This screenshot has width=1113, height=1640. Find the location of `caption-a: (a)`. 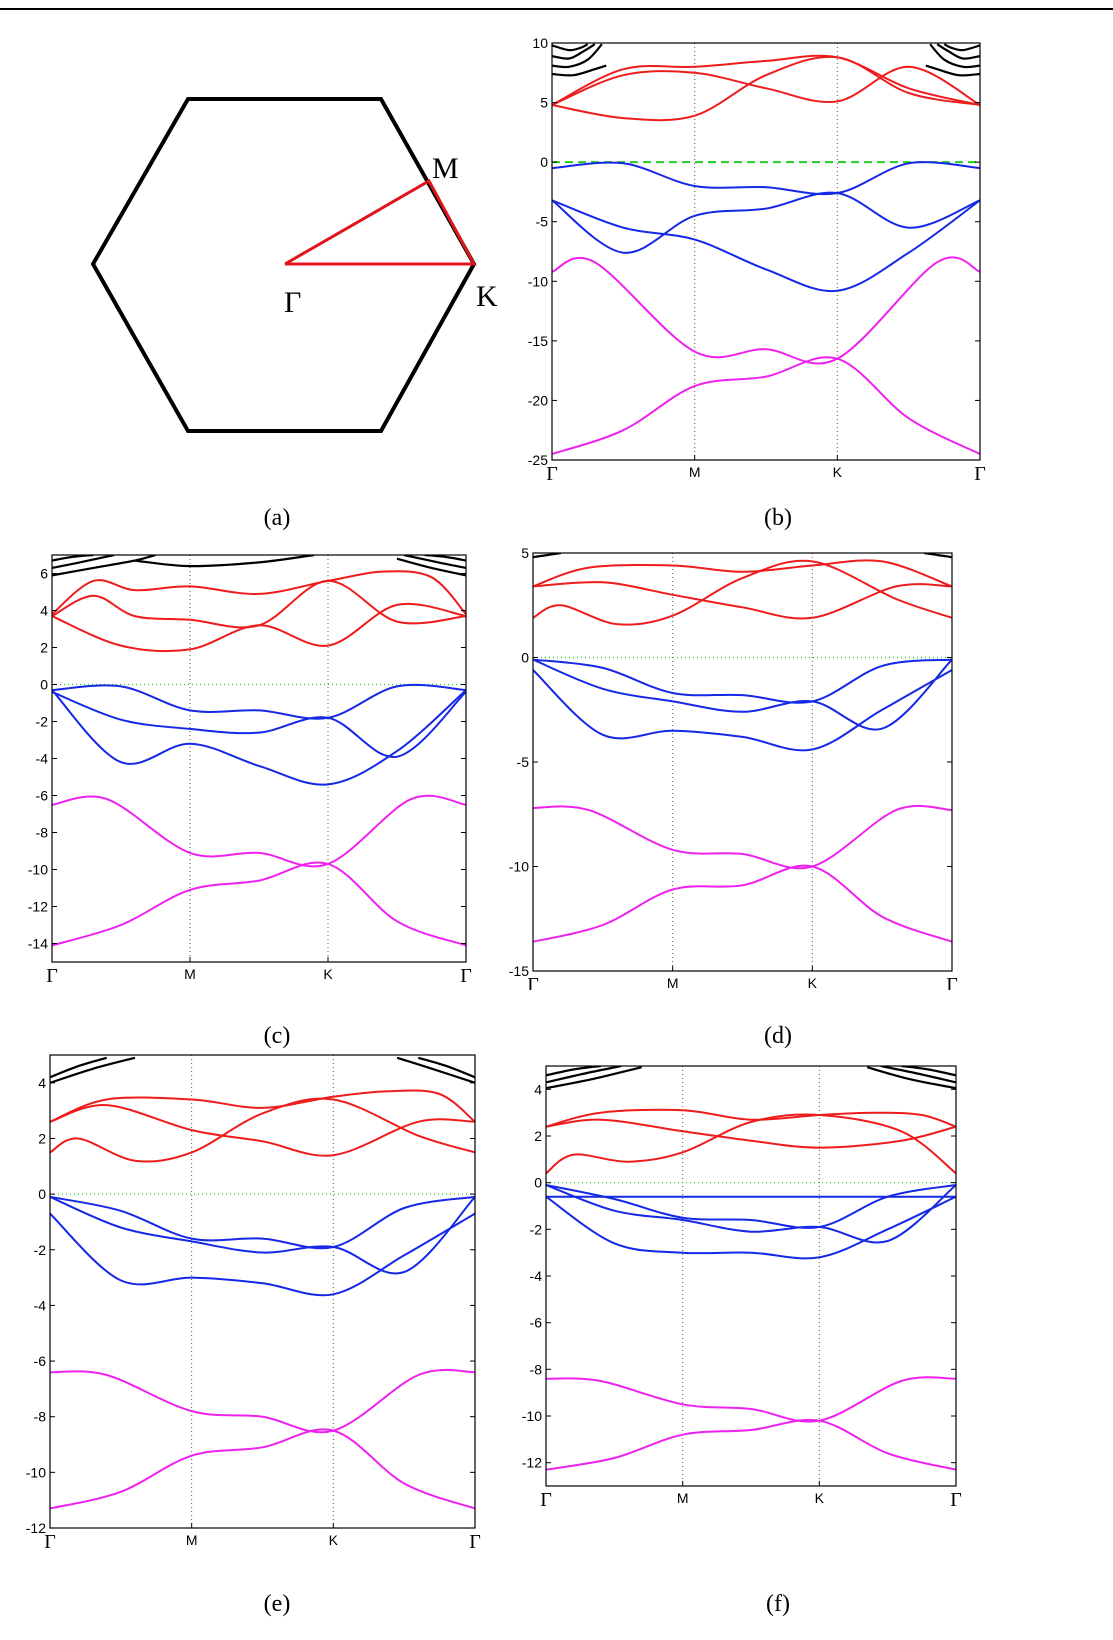

caption-a: (a) is located at coordinates (277, 518).